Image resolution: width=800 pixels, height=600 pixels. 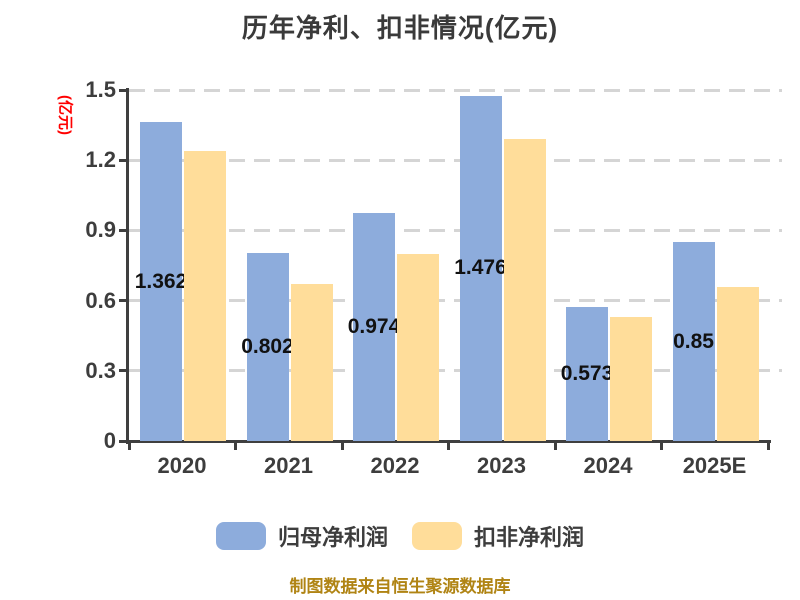 I want to click on legend-item-扣非净利润: 扣非净利润, so click(x=498, y=536).